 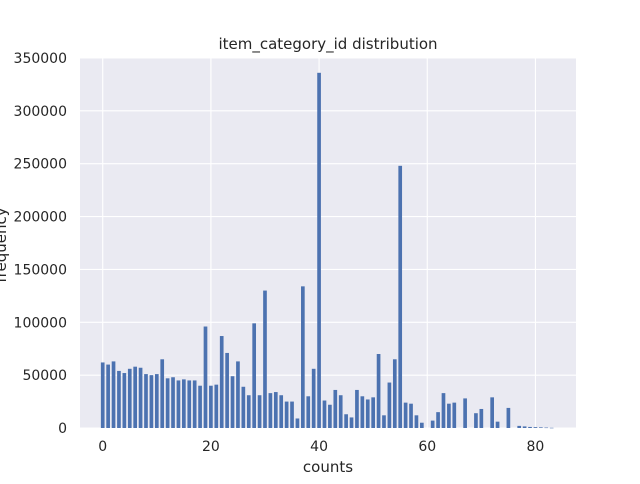 What do you see at coordinates (327, 44) in the screenshot?
I see `chart-title: item_category_id distribution` at bounding box center [327, 44].